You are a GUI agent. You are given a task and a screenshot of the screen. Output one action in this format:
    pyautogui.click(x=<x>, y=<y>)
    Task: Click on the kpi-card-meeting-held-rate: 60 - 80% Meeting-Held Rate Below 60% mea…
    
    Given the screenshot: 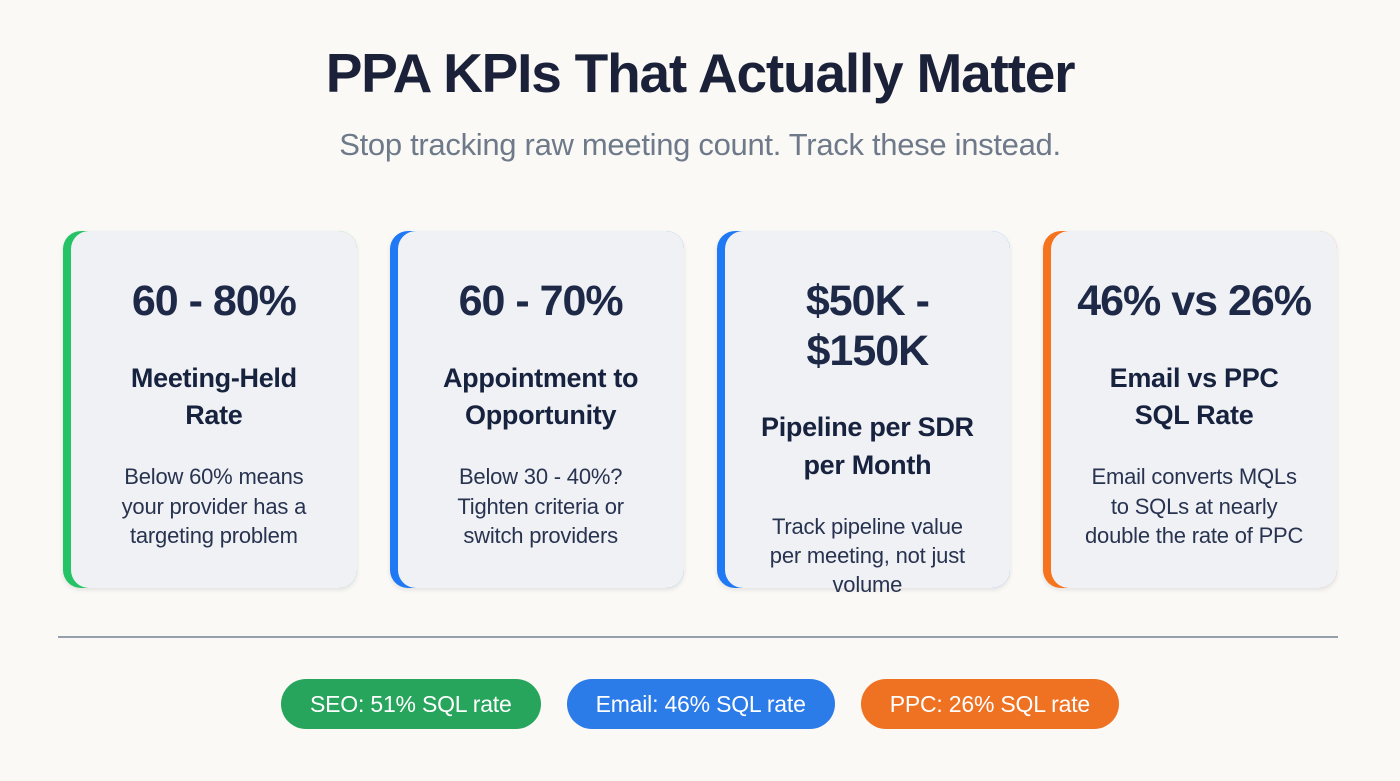 What is the action you would take?
    pyautogui.click(x=210, y=410)
    